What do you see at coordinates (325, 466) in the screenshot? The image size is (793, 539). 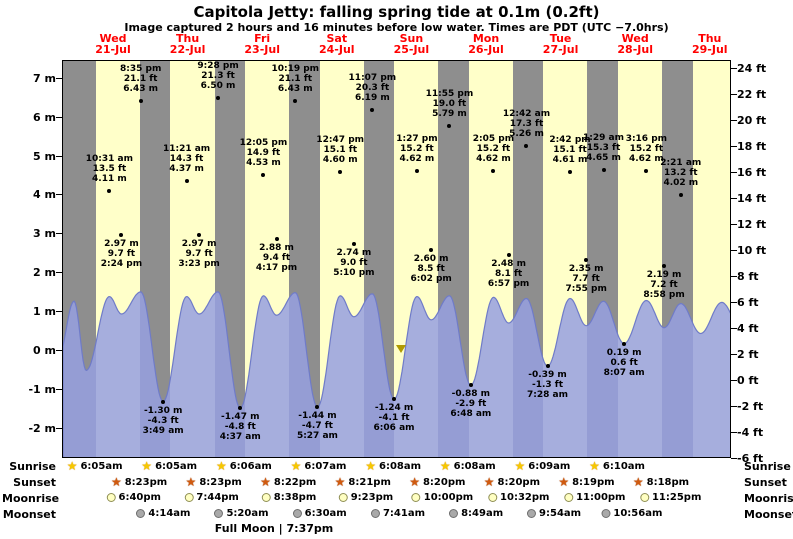 I see `sunrise-time: 6:07am` at bounding box center [325, 466].